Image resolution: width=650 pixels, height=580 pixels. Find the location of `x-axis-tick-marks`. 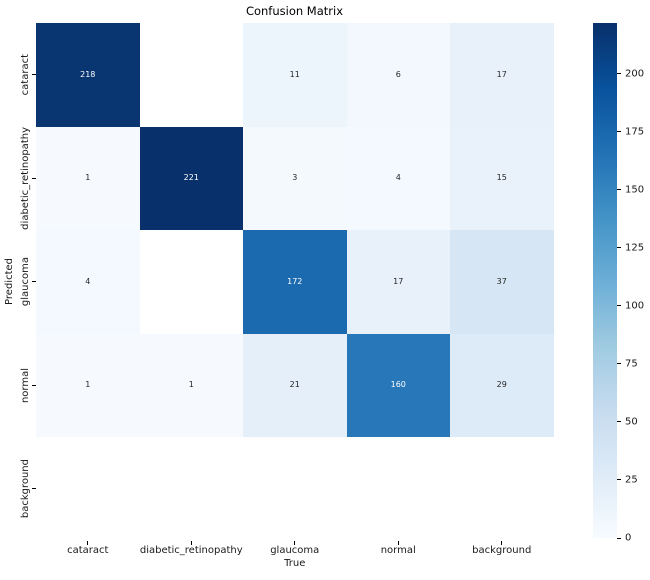

x-axis-tick-marks is located at coordinates (295, 542).